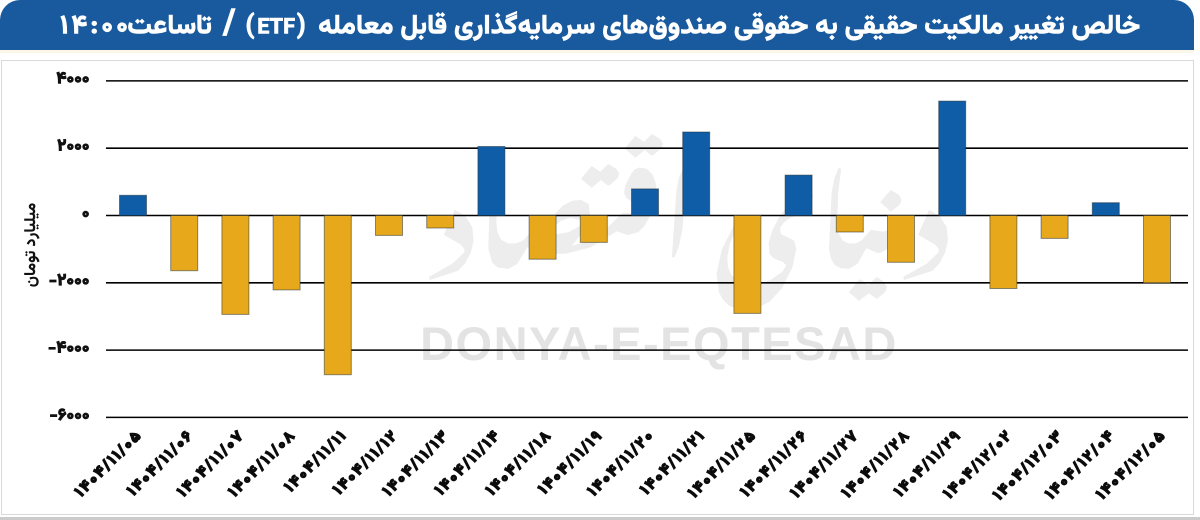  Describe the element at coordinates (659, 343) in the screenshot. I see `svg-text: DONYA-E-EQTESAD` at that location.